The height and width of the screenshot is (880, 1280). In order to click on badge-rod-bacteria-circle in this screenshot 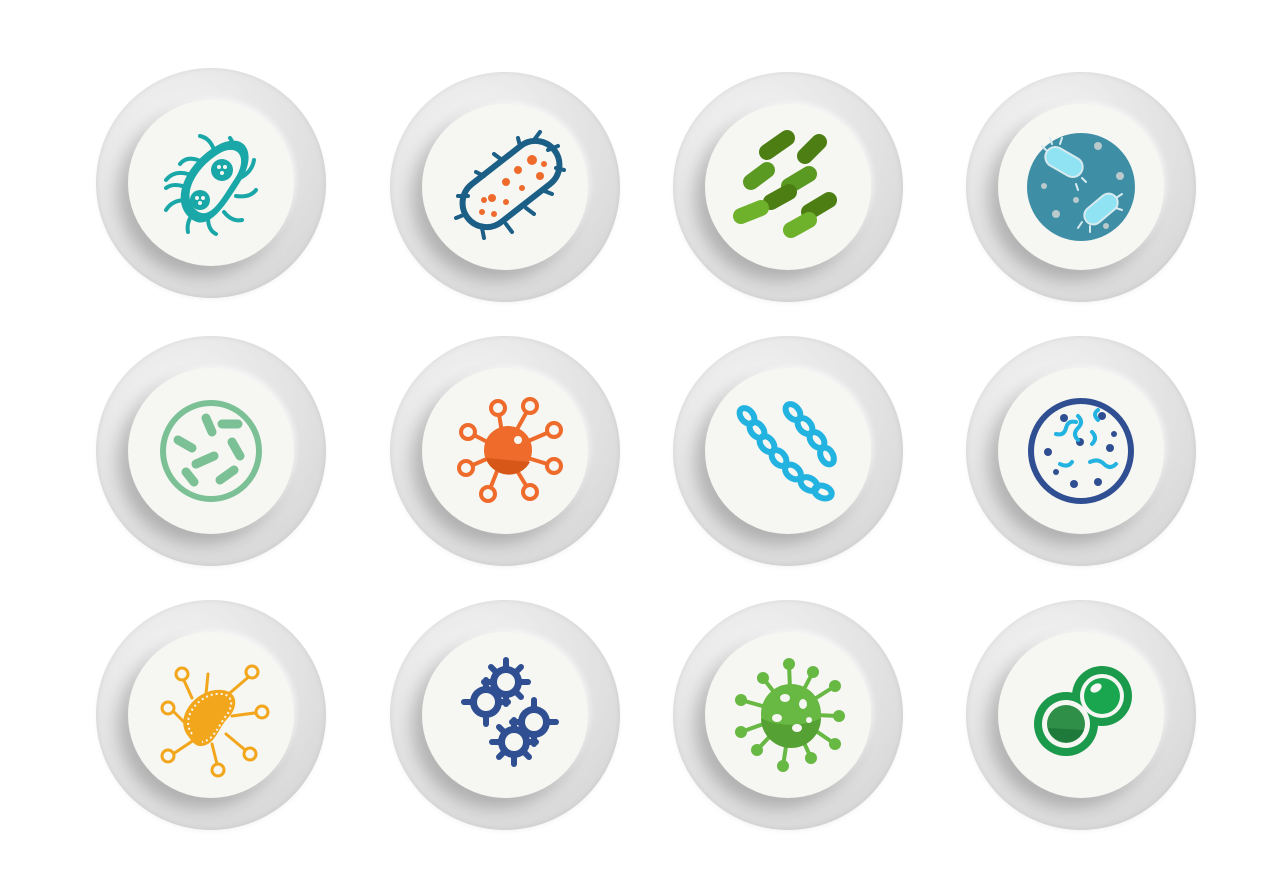, I will do `click(211, 451)`.